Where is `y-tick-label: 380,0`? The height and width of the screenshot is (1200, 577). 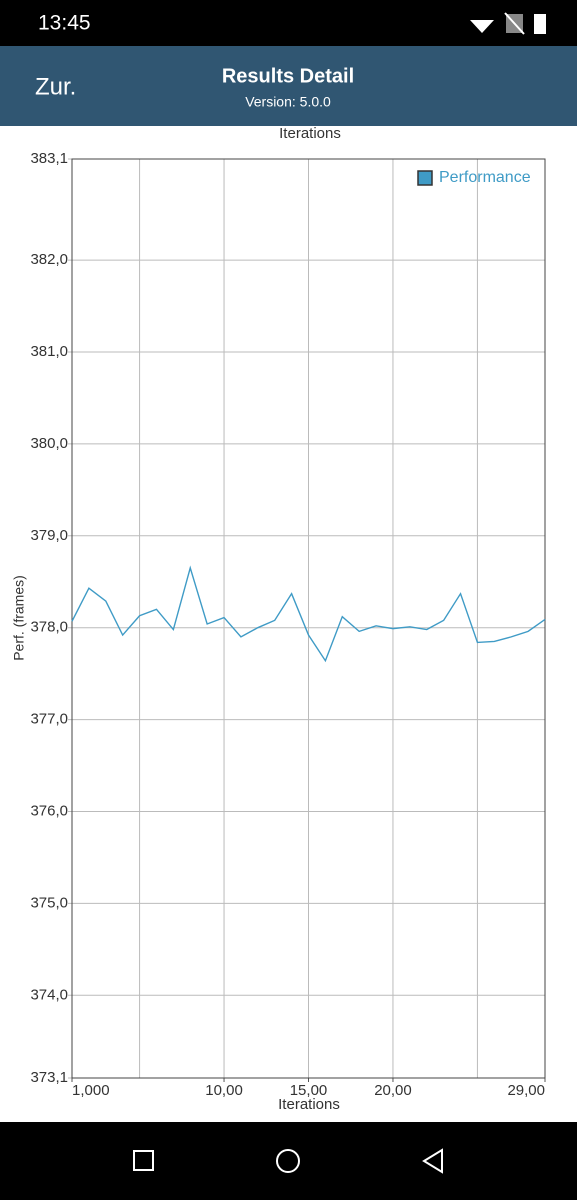 y-tick-label: 380,0 is located at coordinates (49, 443).